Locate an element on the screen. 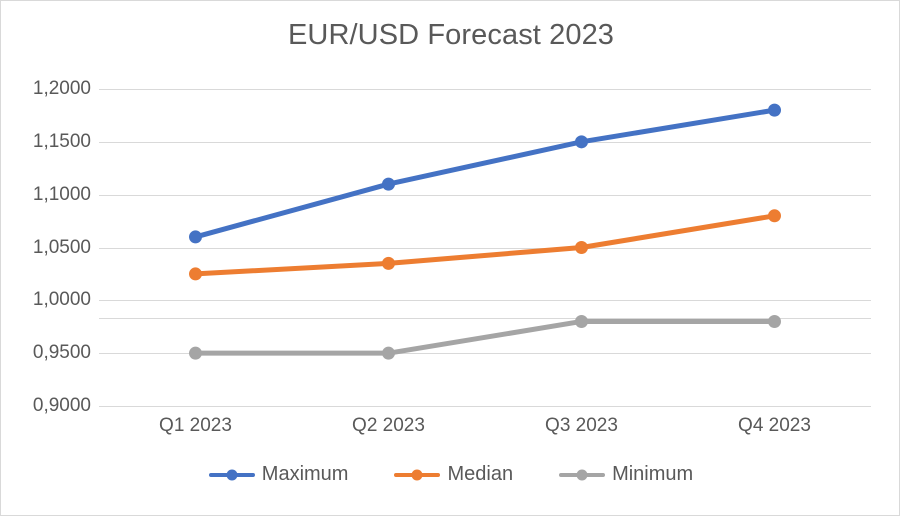  y-axis-tick-label: 1,0000 is located at coordinates (61, 300).